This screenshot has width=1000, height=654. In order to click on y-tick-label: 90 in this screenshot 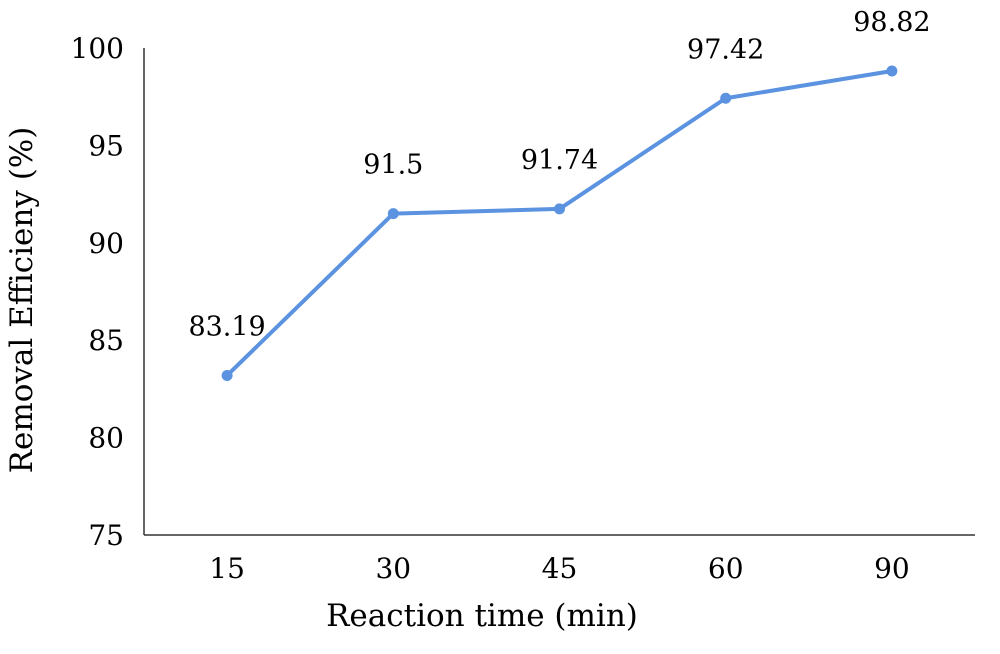, I will do `click(106, 243)`.